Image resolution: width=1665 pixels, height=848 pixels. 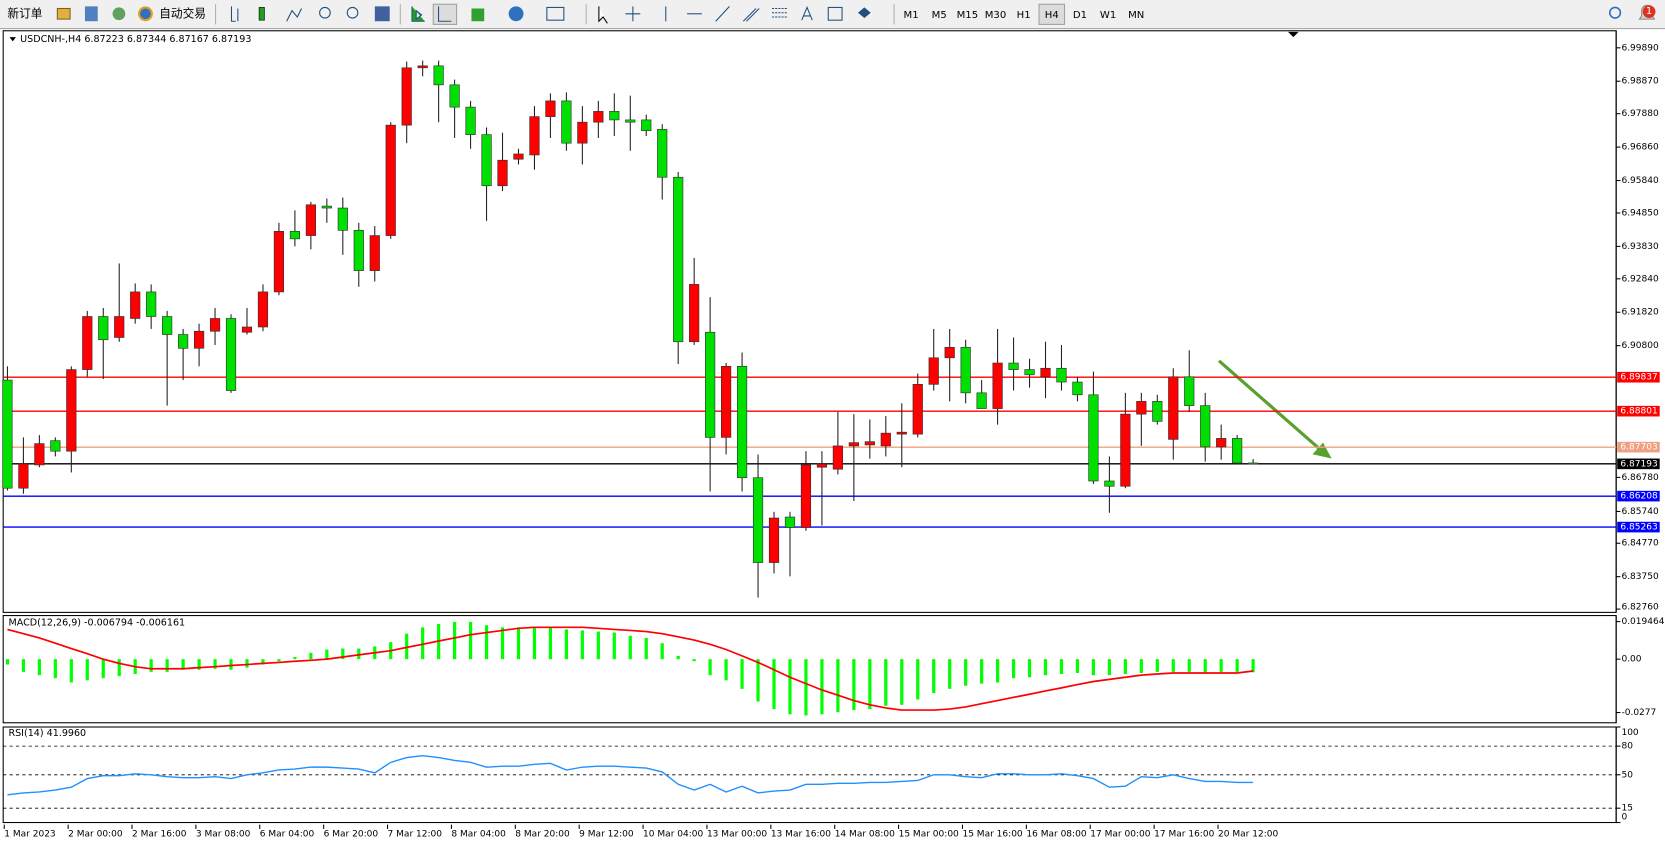 What do you see at coordinates (234, 14) in the screenshot?
I see `icon-bar-chart` at bounding box center [234, 14].